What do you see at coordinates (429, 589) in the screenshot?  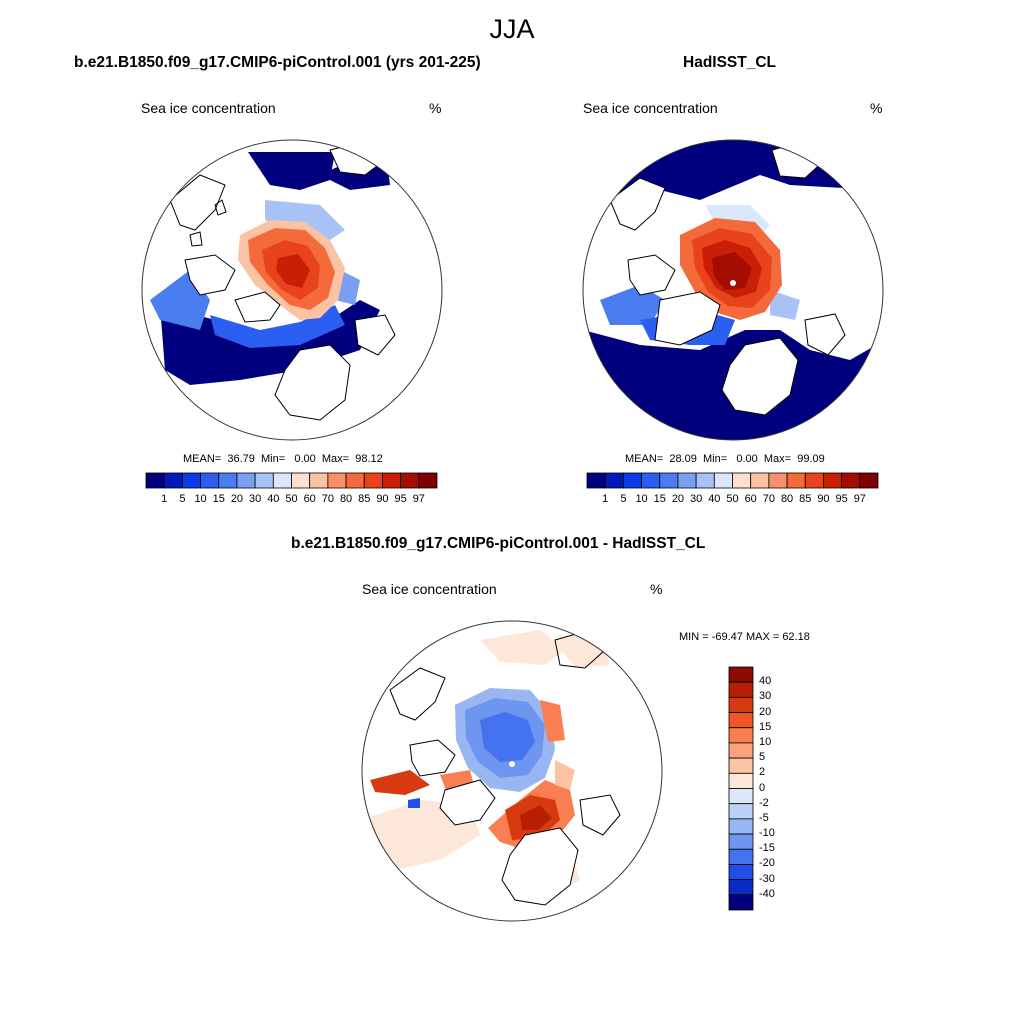 I see `panel-3-variable: Sea ice concentration` at bounding box center [429, 589].